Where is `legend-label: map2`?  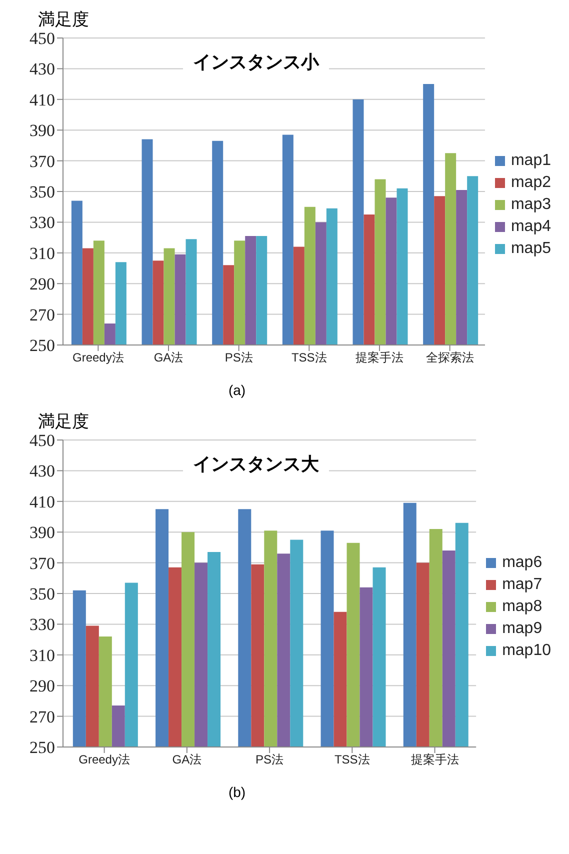
legend-label: map2 is located at coordinates (530, 183).